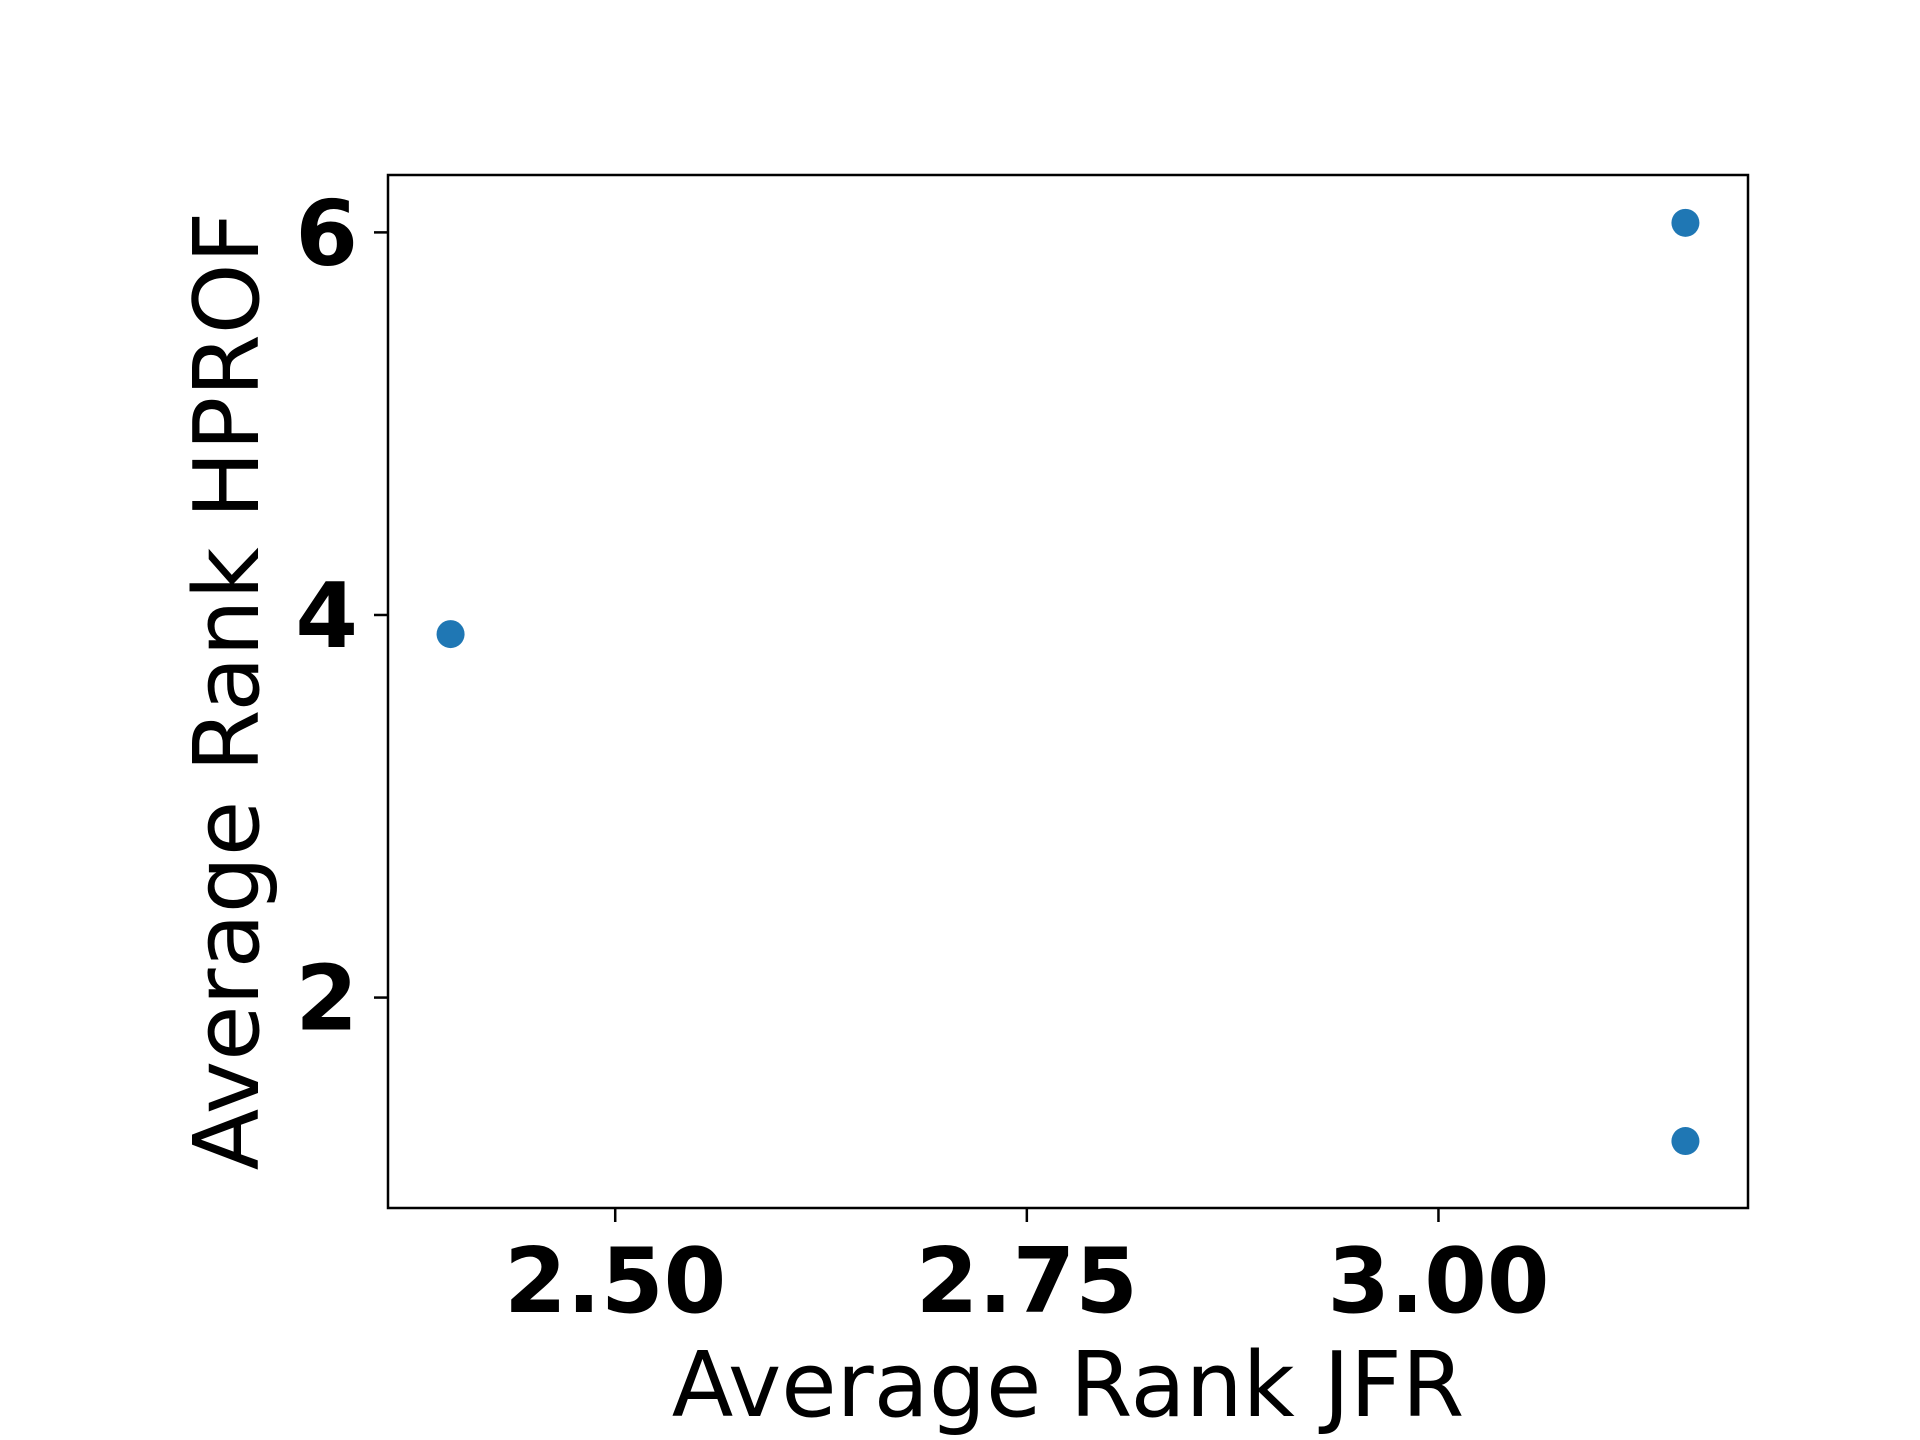  What do you see at coordinates (1068, 1385) in the screenshot?
I see `x-axis-label: Average Rank JFR` at bounding box center [1068, 1385].